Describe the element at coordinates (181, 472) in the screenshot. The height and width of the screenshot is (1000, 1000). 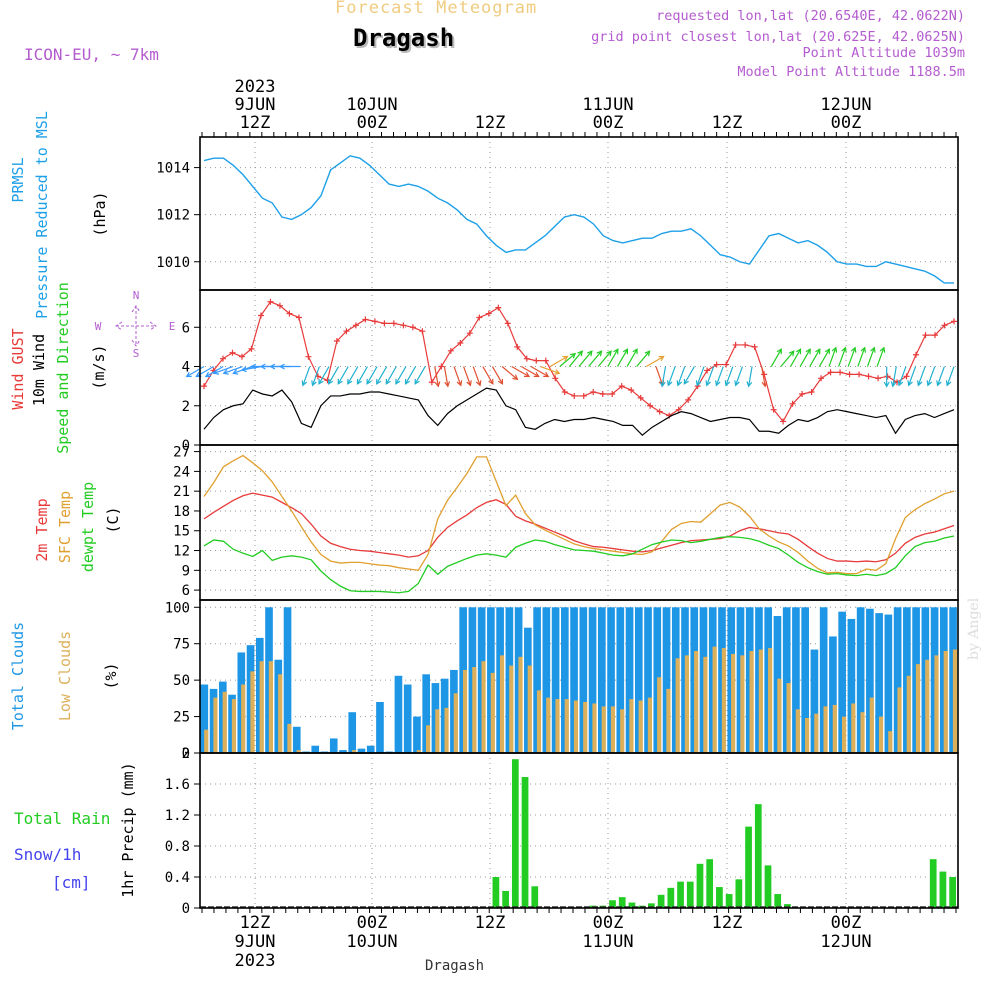
I see `ytick-label-2-6: 24` at that location.